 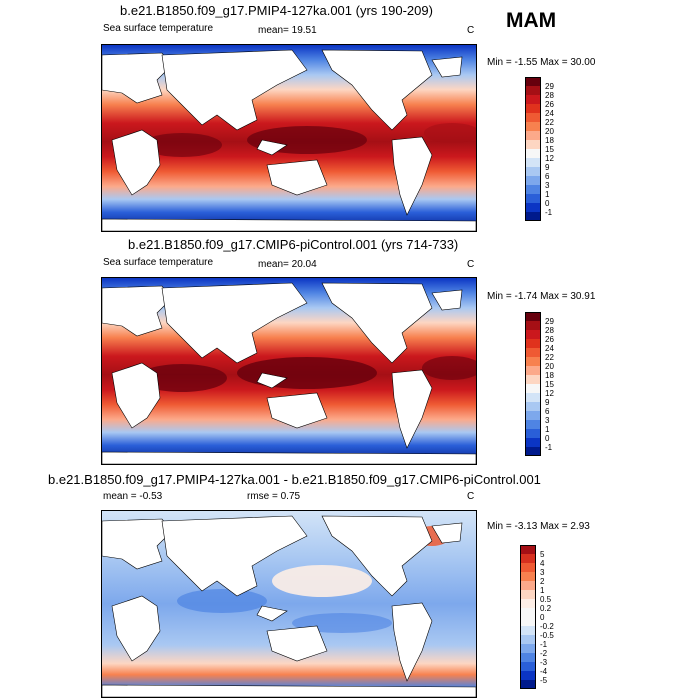 What do you see at coordinates (547, 176) in the screenshot?
I see `panel-1-colorbar-tick: 6` at bounding box center [547, 176].